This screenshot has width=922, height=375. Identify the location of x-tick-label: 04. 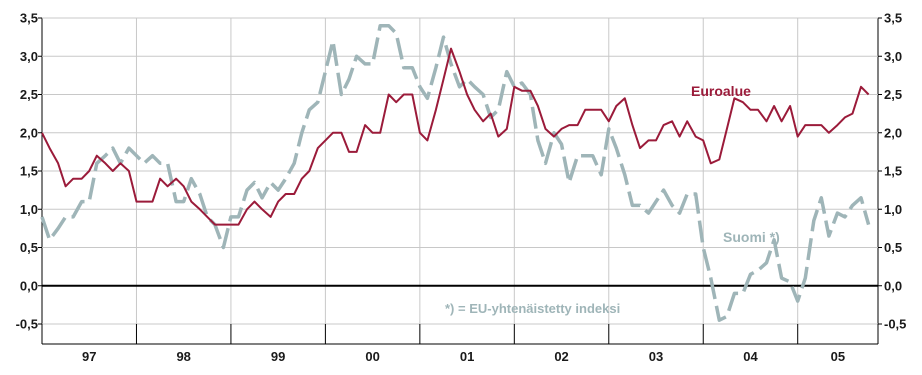
(750, 356).